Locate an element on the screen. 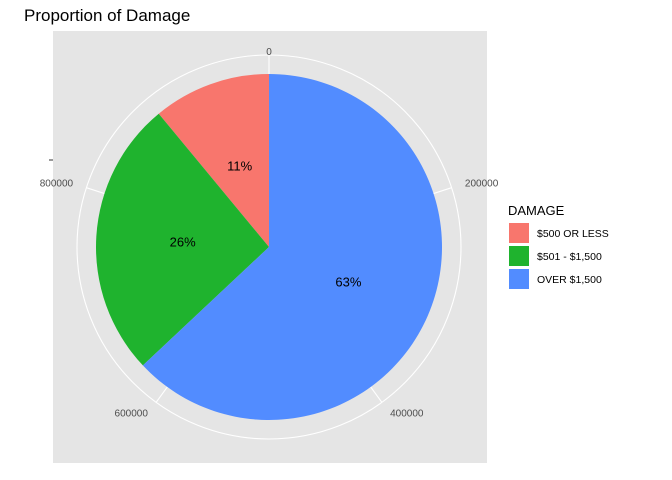 The width and height of the screenshot is (672, 480). chart-title: Proportion of Damage is located at coordinates (107, 15).